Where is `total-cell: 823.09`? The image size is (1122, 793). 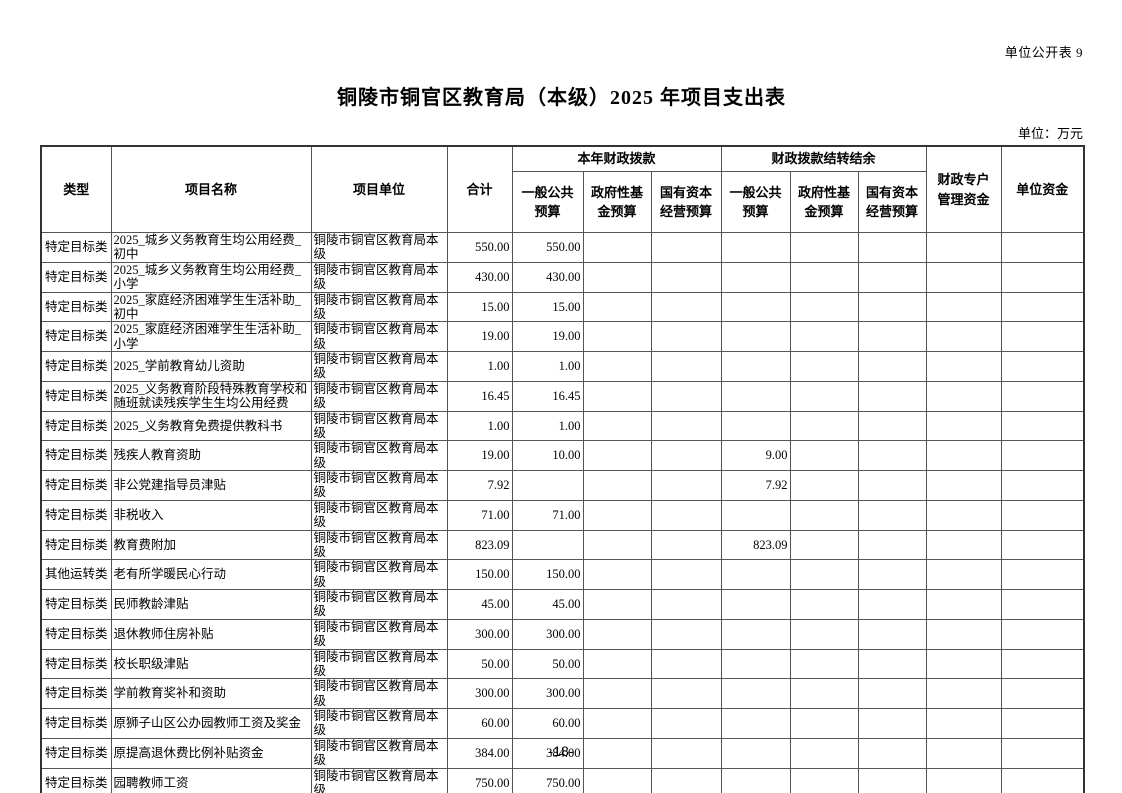 total-cell: 823.09 is located at coordinates (479, 545).